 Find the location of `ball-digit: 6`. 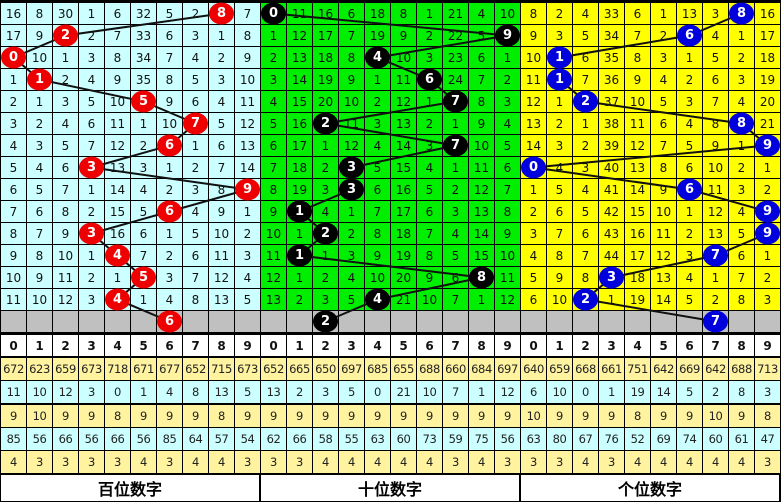

ball-digit: 6 is located at coordinates (169, 321).